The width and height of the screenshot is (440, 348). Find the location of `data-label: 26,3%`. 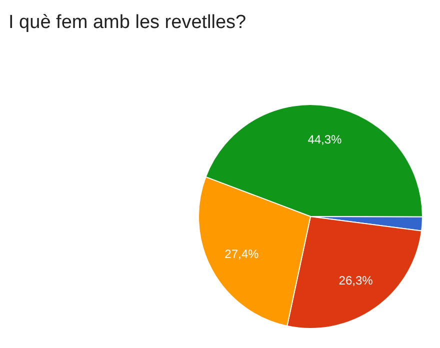

data-label: 26,3% is located at coordinates (356, 281).